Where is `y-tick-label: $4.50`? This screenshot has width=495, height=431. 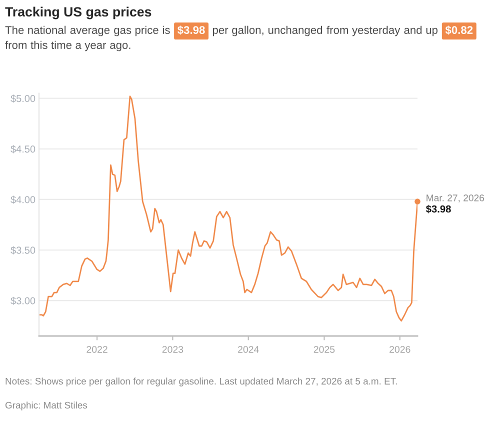 y-tick-label: $4.50 is located at coordinates (23, 149).